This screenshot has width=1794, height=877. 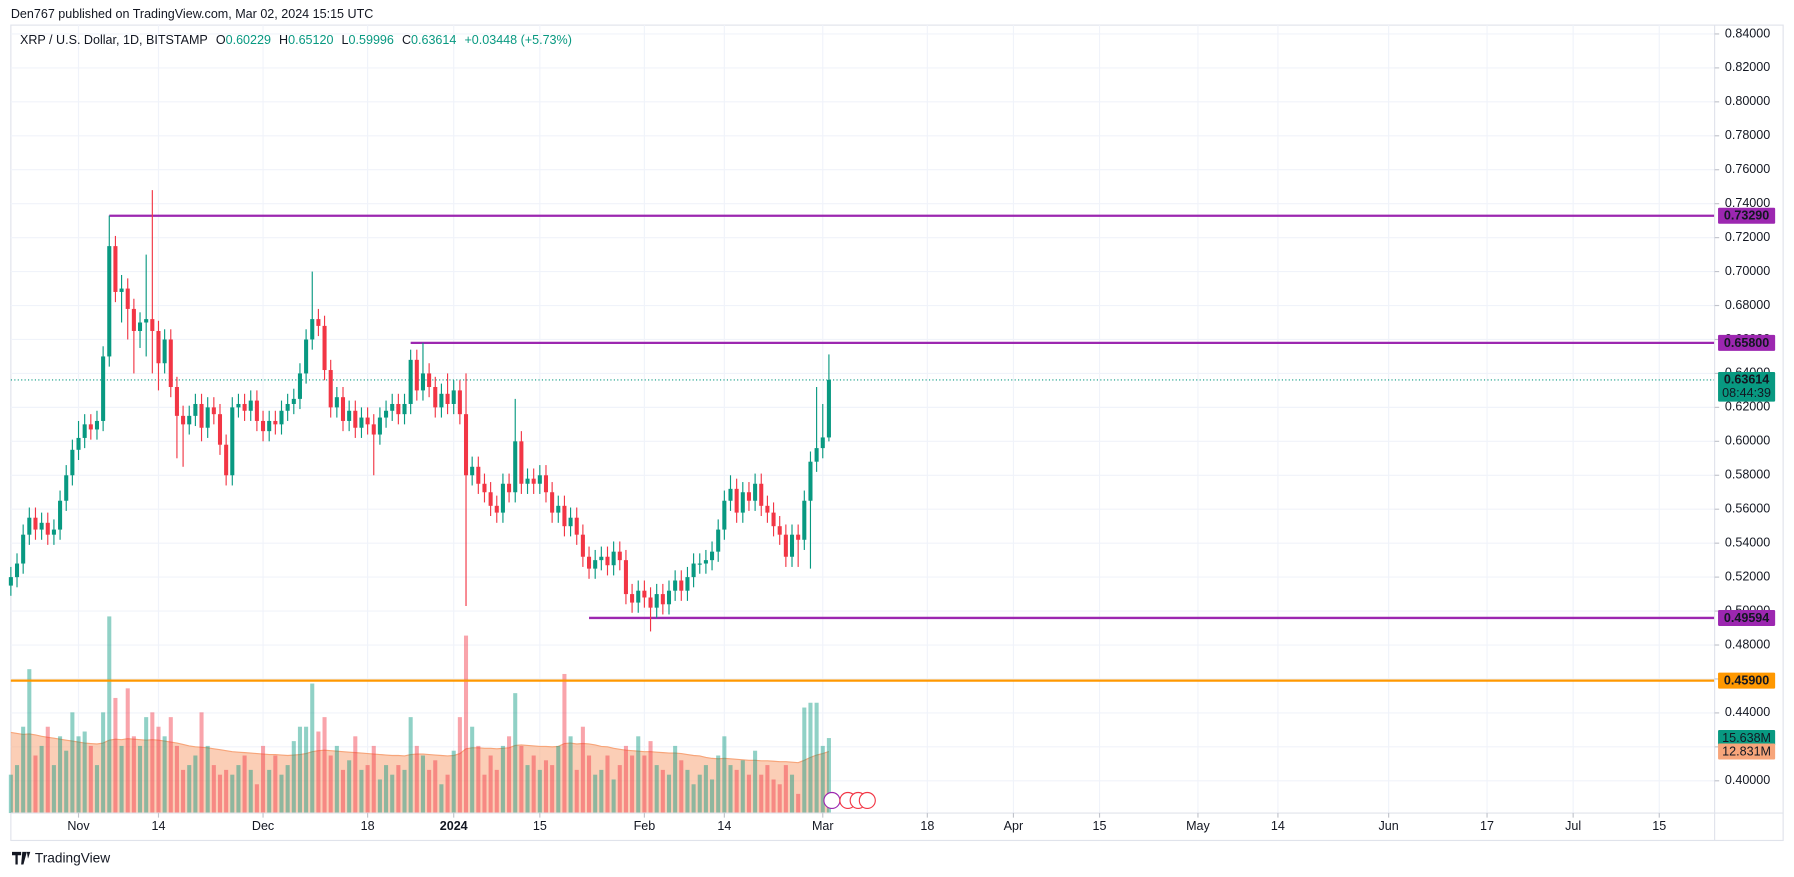 I want to click on level-label: 0.45900, so click(x=1746, y=681).